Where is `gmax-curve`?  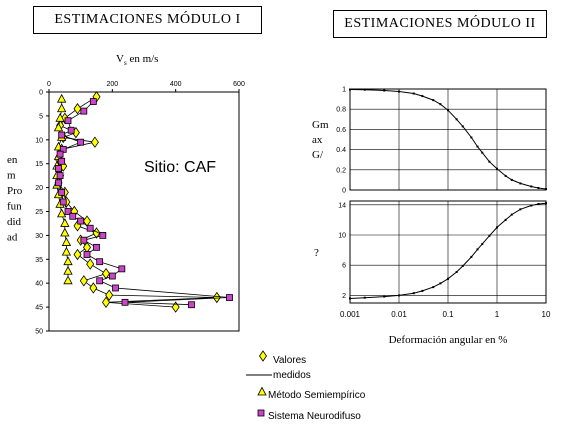
gmax-curve is located at coordinates (448, 139).